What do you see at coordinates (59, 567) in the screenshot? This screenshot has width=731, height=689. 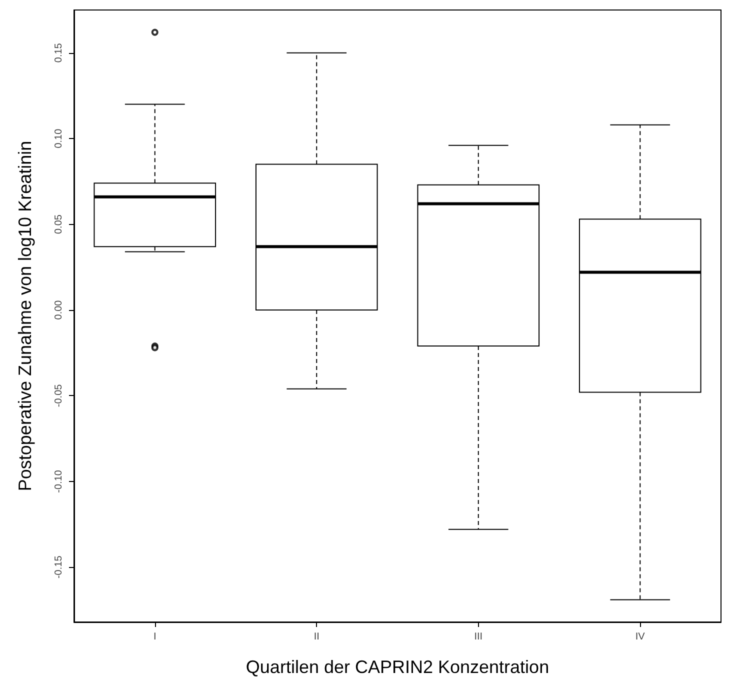 I see `y-tick-label: -0.15` at bounding box center [59, 567].